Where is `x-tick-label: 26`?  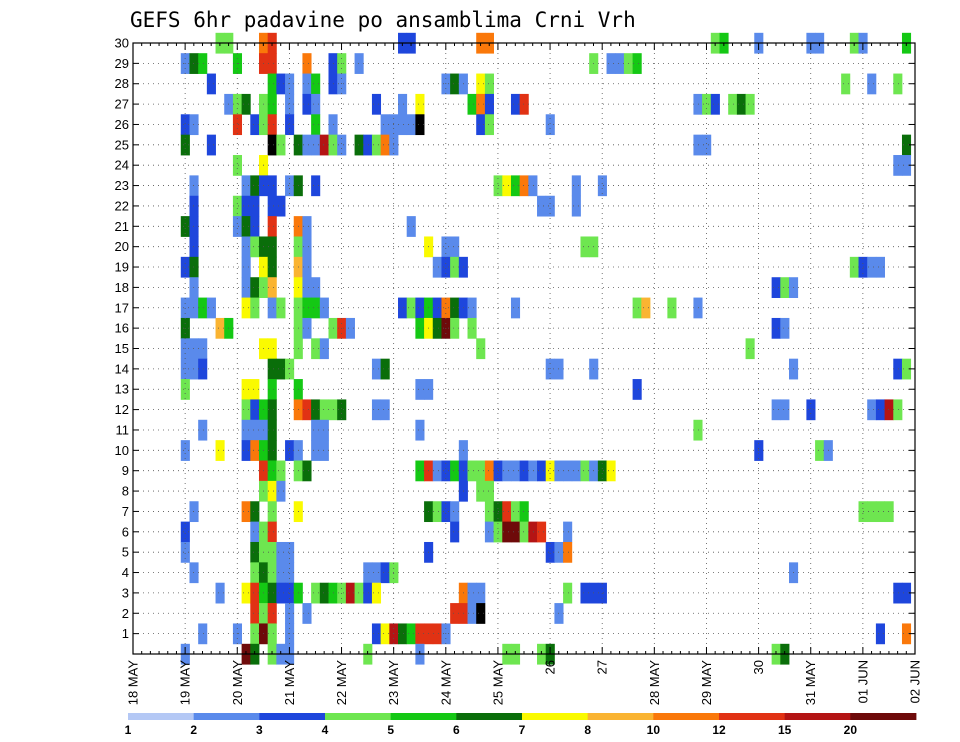 x-tick-label: 26 is located at coordinates (550, 667).